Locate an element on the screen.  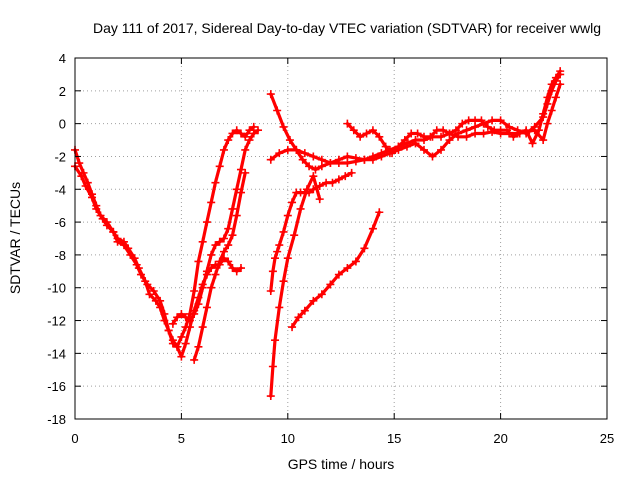
y-tick-label: -12 is located at coordinates (56, 321).